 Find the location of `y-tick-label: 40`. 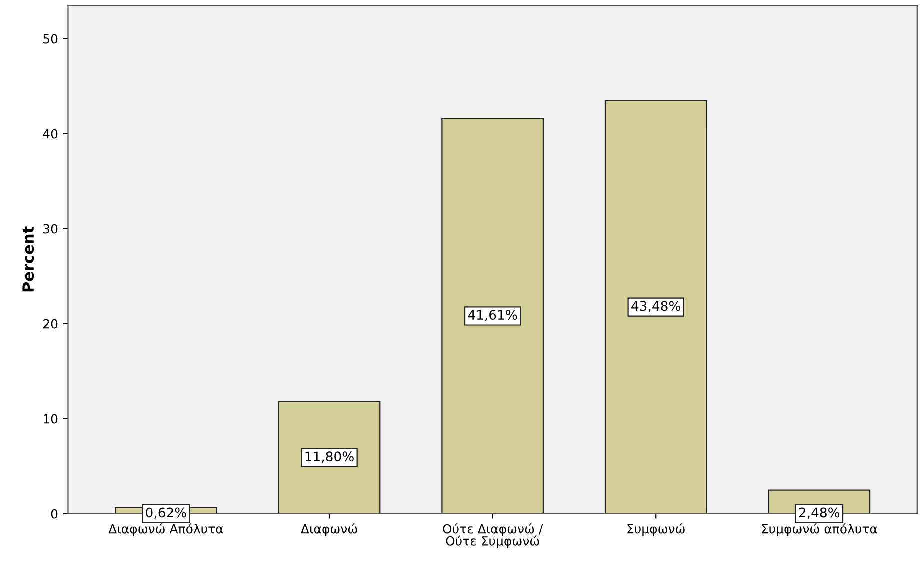

y-tick-label: 40 is located at coordinates (50, 134).